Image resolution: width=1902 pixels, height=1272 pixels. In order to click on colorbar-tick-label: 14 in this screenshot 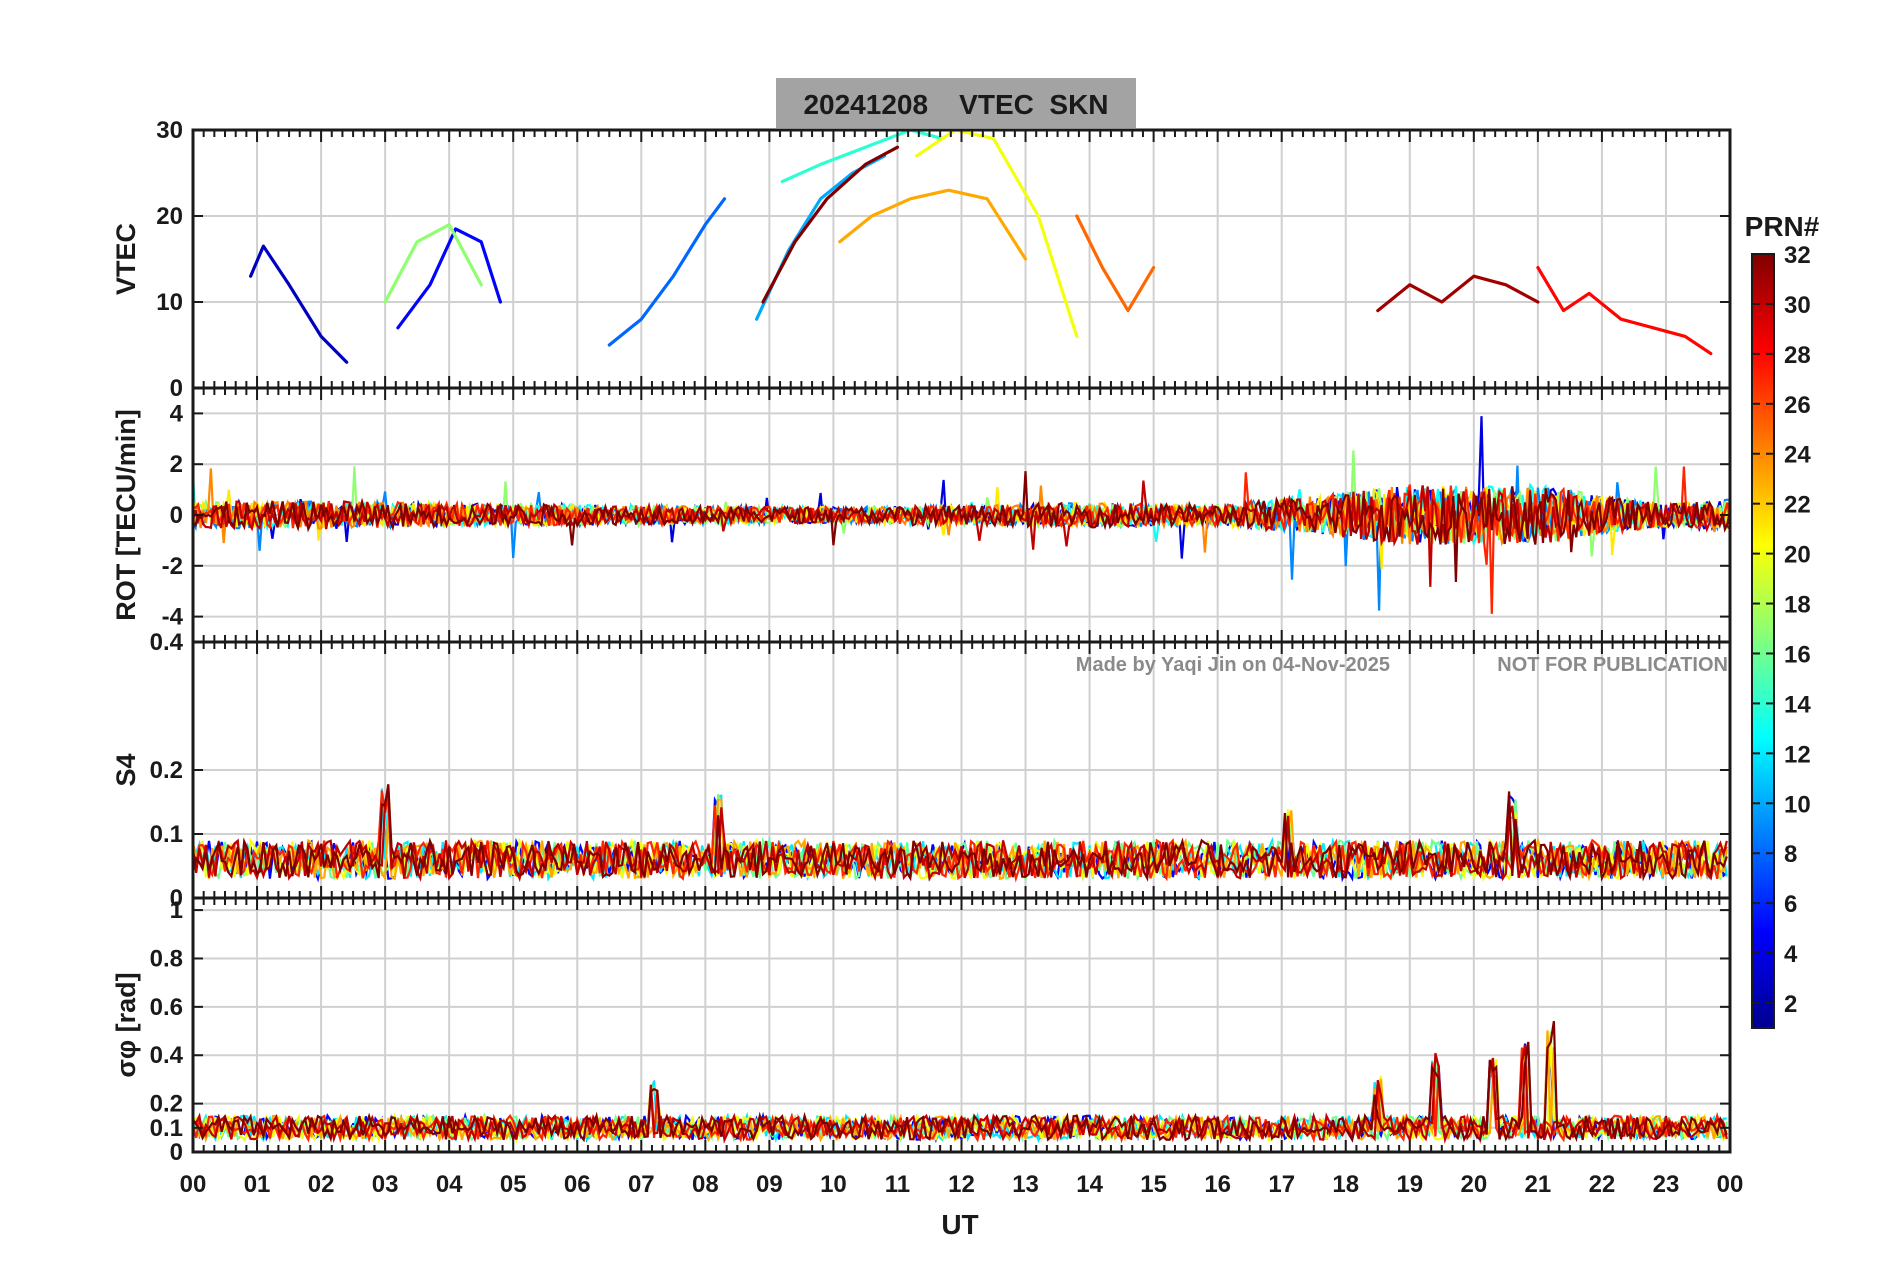, I will do `click(1797, 704)`.